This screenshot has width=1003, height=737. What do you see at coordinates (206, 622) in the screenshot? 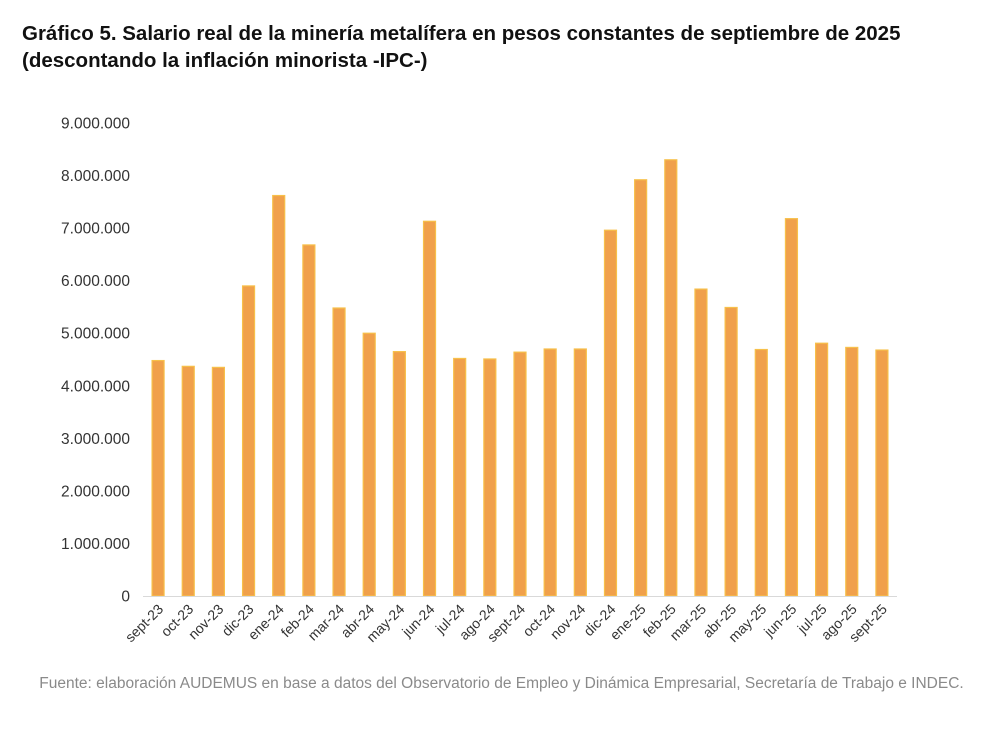
I see `x-tick-label: nov-23` at bounding box center [206, 622].